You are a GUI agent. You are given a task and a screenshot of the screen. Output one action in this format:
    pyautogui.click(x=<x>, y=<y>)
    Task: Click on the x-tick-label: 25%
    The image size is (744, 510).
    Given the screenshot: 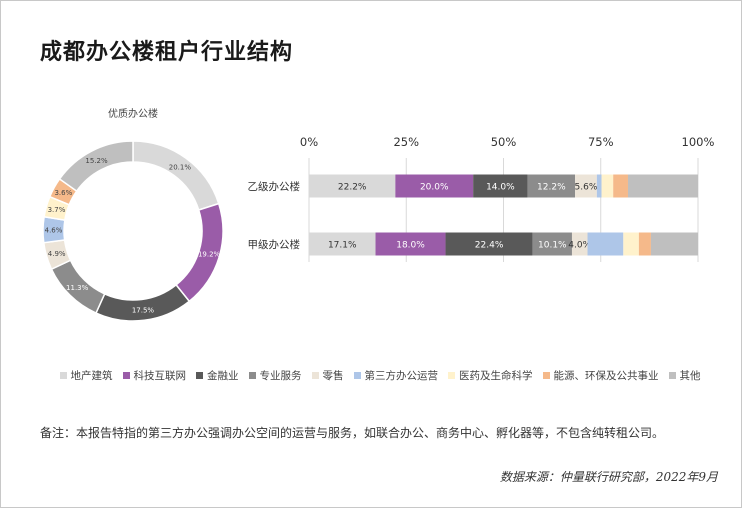 What is the action you would take?
    pyautogui.click(x=406, y=142)
    